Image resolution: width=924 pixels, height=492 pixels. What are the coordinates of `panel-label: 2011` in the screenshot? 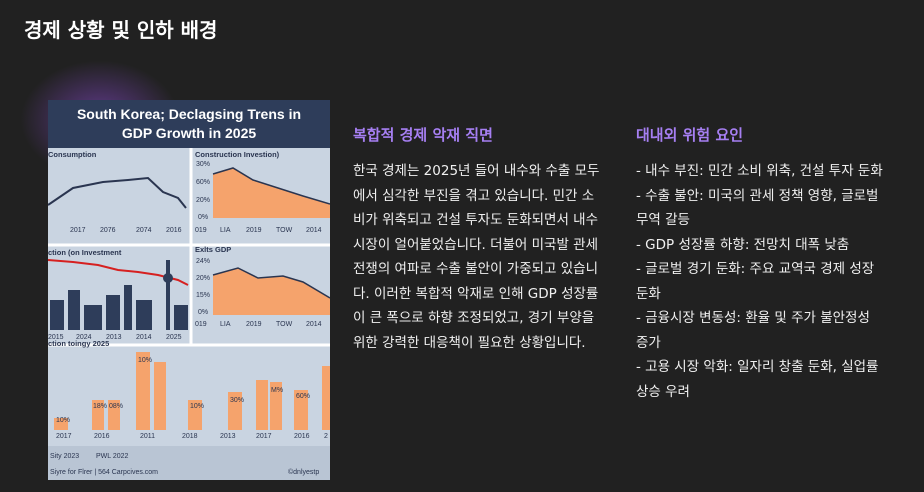 It's located at (147, 436).